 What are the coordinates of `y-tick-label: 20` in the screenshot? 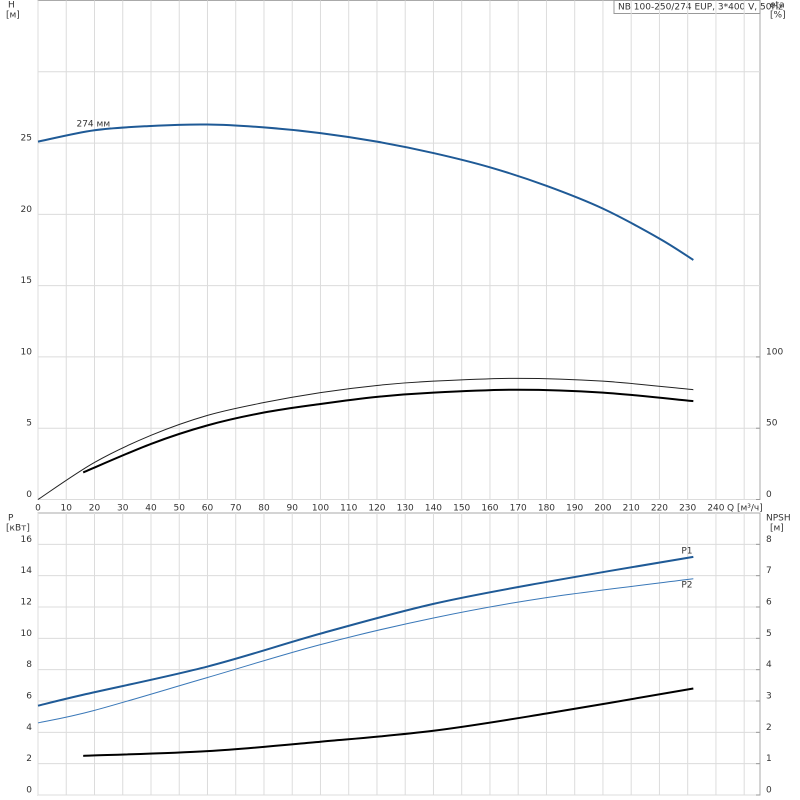 It's located at (27, 210).